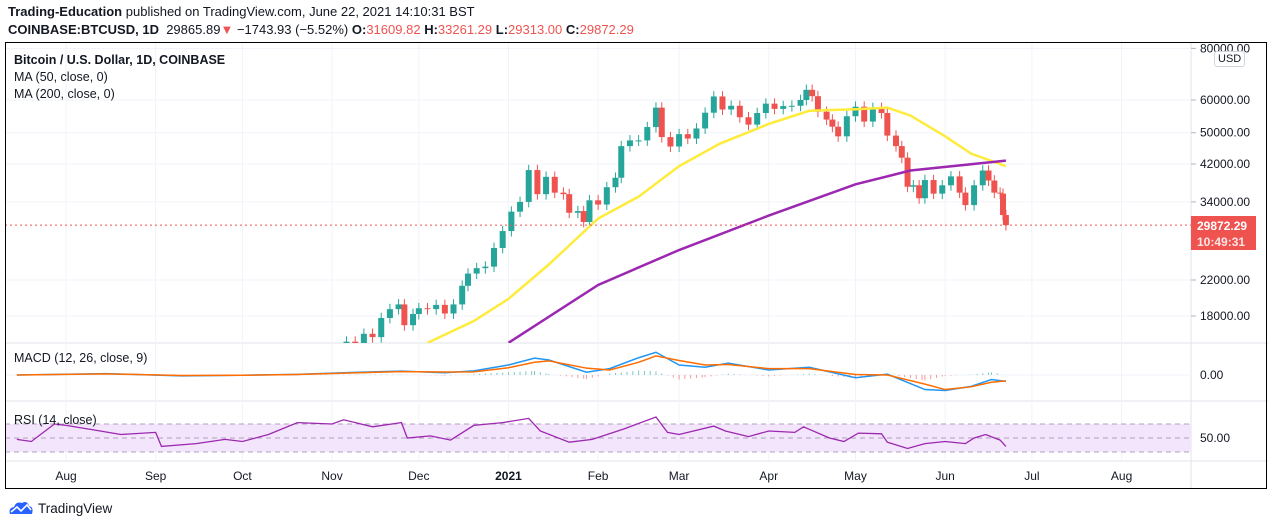 The width and height of the screenshot is (1274, 528). Describe the element at coordinates (508, 476) in the screenshot. I see `time-tick-label: 2021` at that location.